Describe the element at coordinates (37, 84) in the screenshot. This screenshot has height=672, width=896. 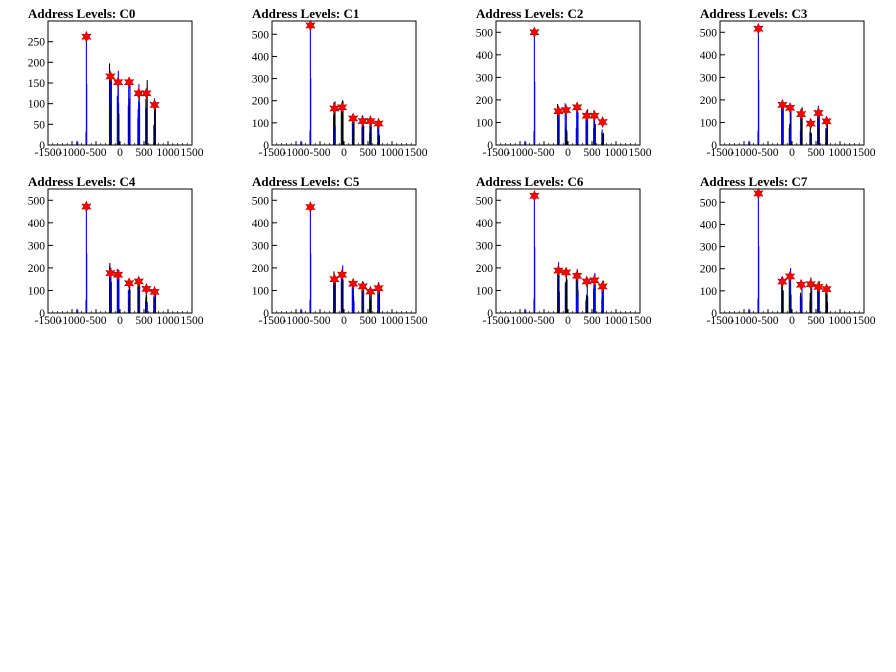
I see `y-tick-label: 150` at that location.